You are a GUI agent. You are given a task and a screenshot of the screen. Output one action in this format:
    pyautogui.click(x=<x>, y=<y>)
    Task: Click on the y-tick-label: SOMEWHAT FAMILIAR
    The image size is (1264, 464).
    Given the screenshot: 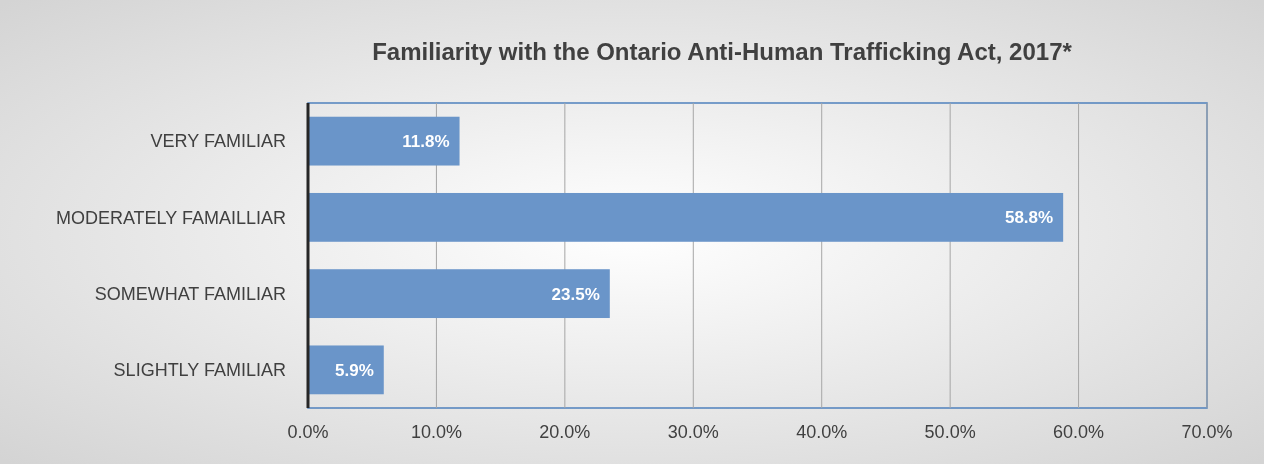 What is the action you would take?
    pyautogui.click(x=190, y=293)
    